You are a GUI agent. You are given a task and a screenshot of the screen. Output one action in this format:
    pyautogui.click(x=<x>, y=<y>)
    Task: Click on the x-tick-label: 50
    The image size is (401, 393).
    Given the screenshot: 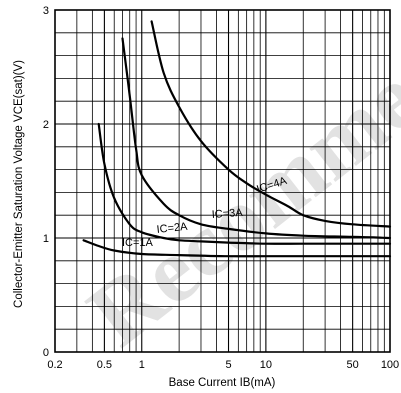 What is the action you would take?
    pyautogui.click(x=353, y=365)
    